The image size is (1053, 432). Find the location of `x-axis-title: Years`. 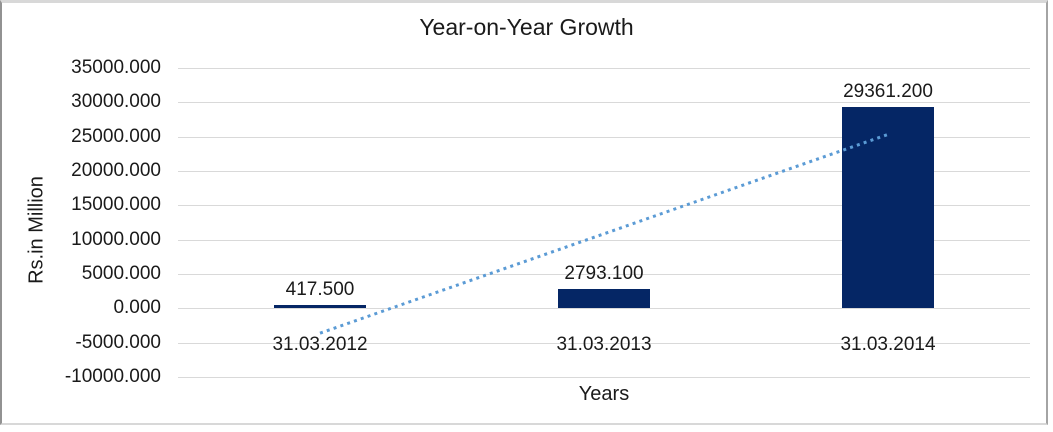

x-axis-title: Years is located at coordinates (604, 394).